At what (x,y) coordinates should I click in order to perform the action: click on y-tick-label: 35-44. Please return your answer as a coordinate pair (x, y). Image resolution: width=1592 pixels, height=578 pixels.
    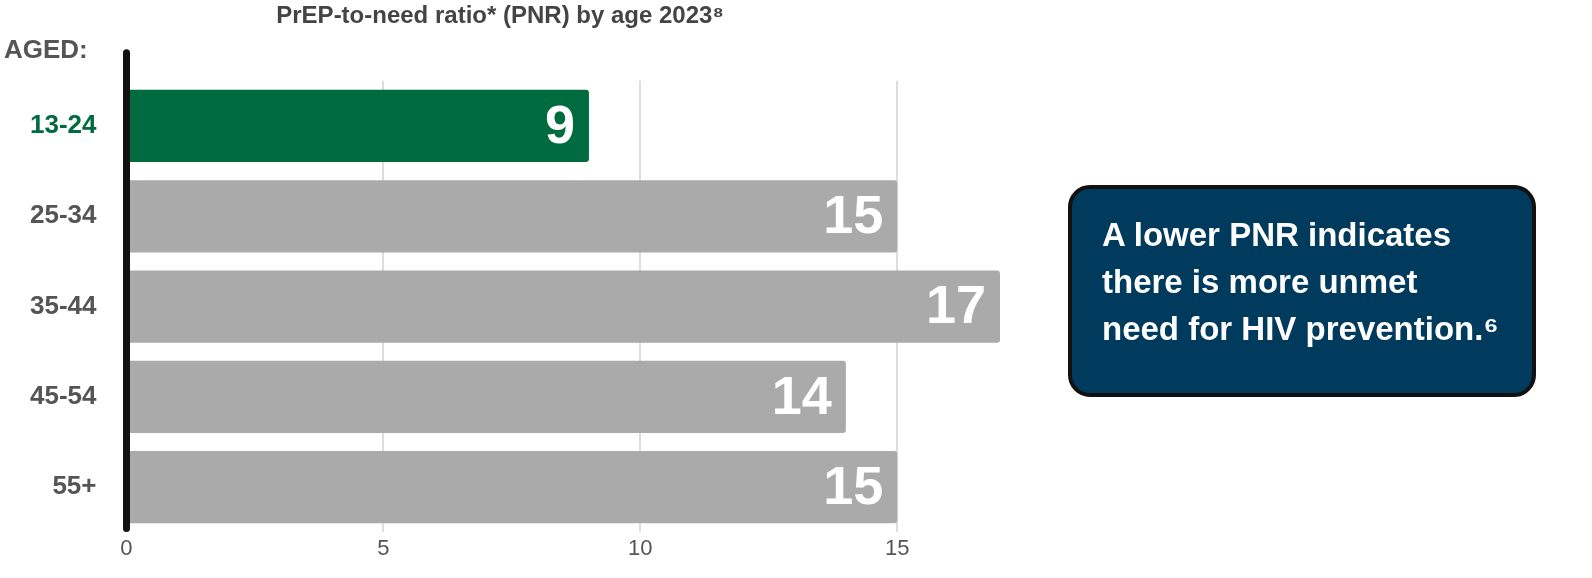
    Looking at the image, I should click on (64, 304).